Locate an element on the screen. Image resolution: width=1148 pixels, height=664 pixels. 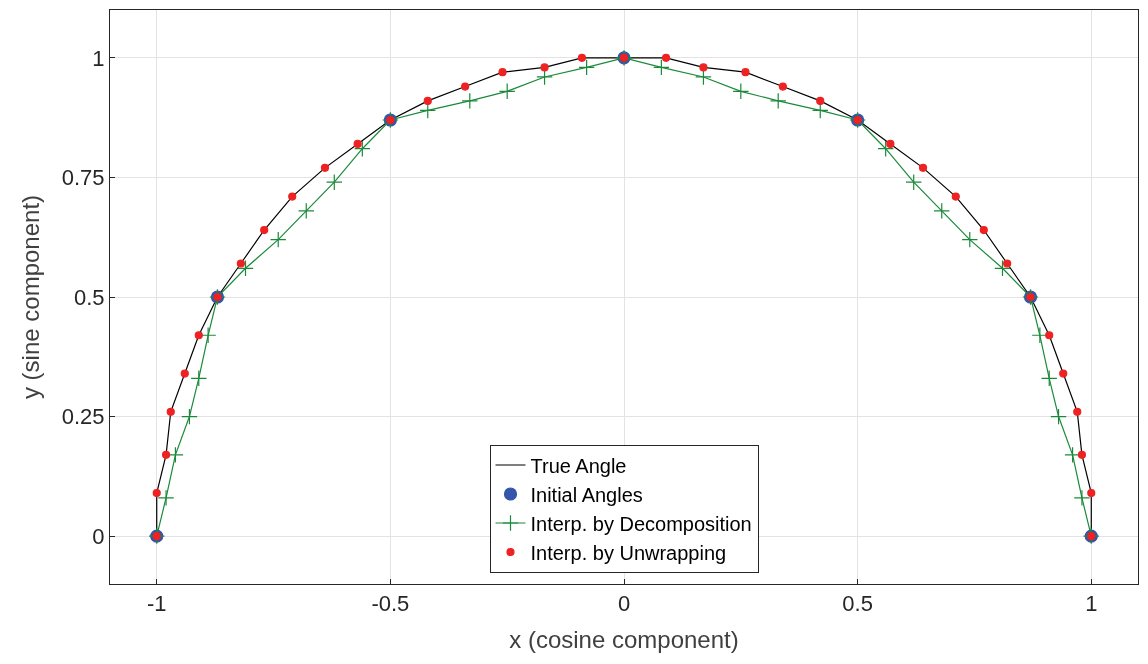
y-tick-label: 0 is located at coordinates (98, 536).